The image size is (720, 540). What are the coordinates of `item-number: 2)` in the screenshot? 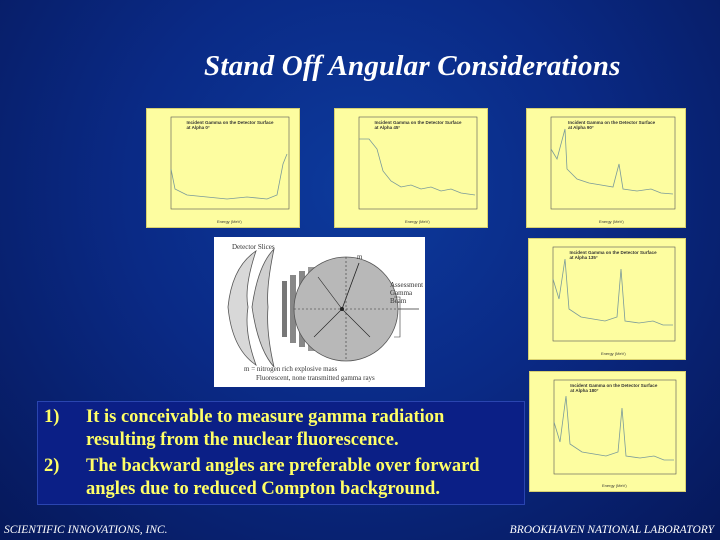 It's located at (52, 466).